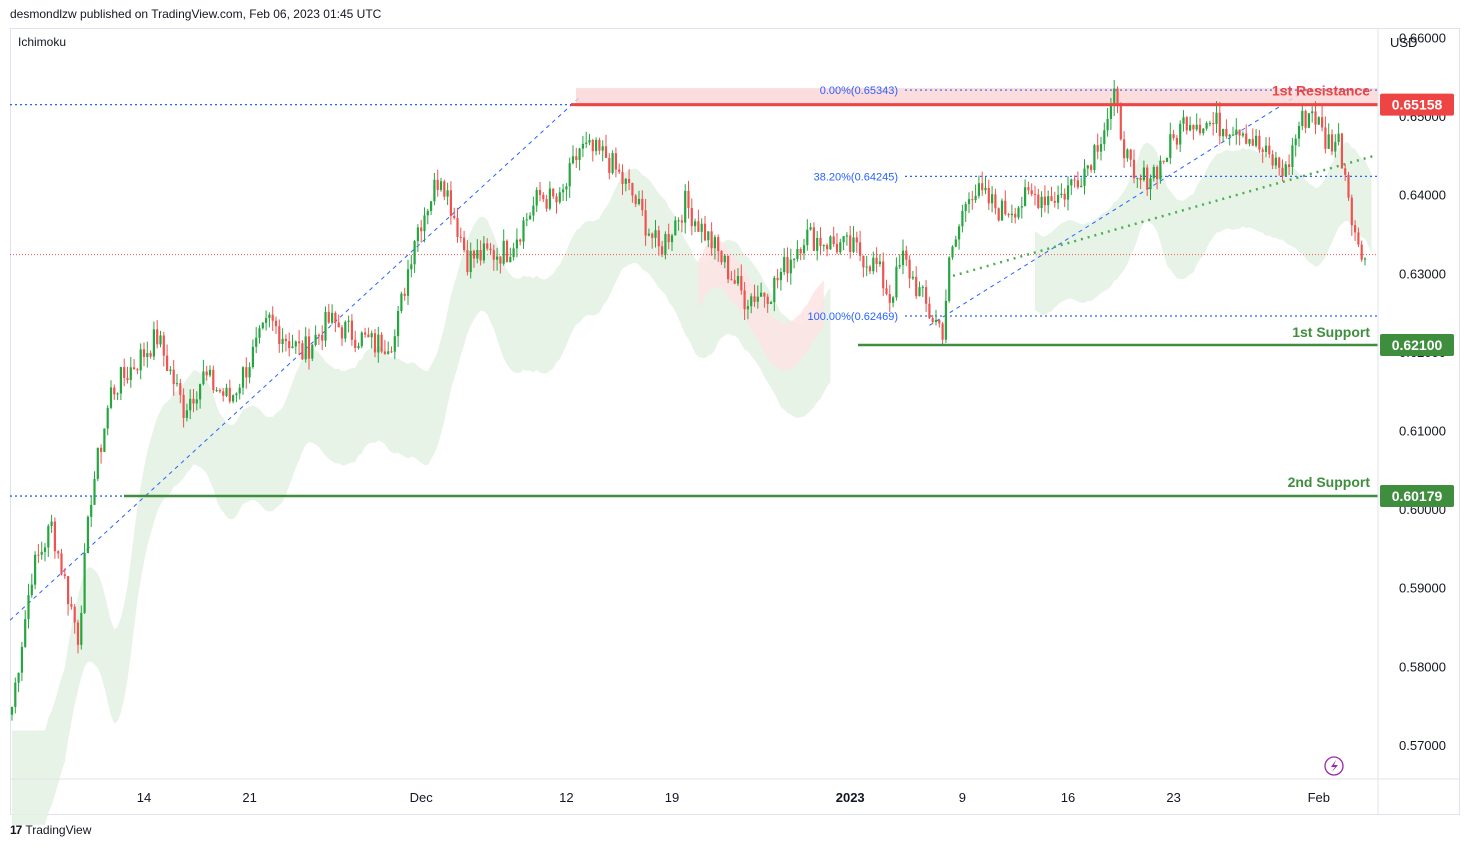 The height and width of the screenshot is (850, 1469). What do you see at coordinates (1334, 766) in the screenshot?
I see `lightning-icon` at bounding box center [1334, 766].